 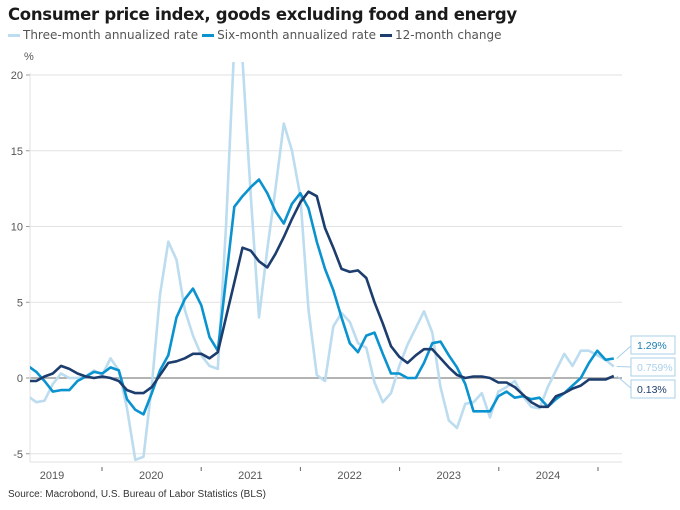 I want to click on y-tick-label: 10, so click(x=17, y=228).